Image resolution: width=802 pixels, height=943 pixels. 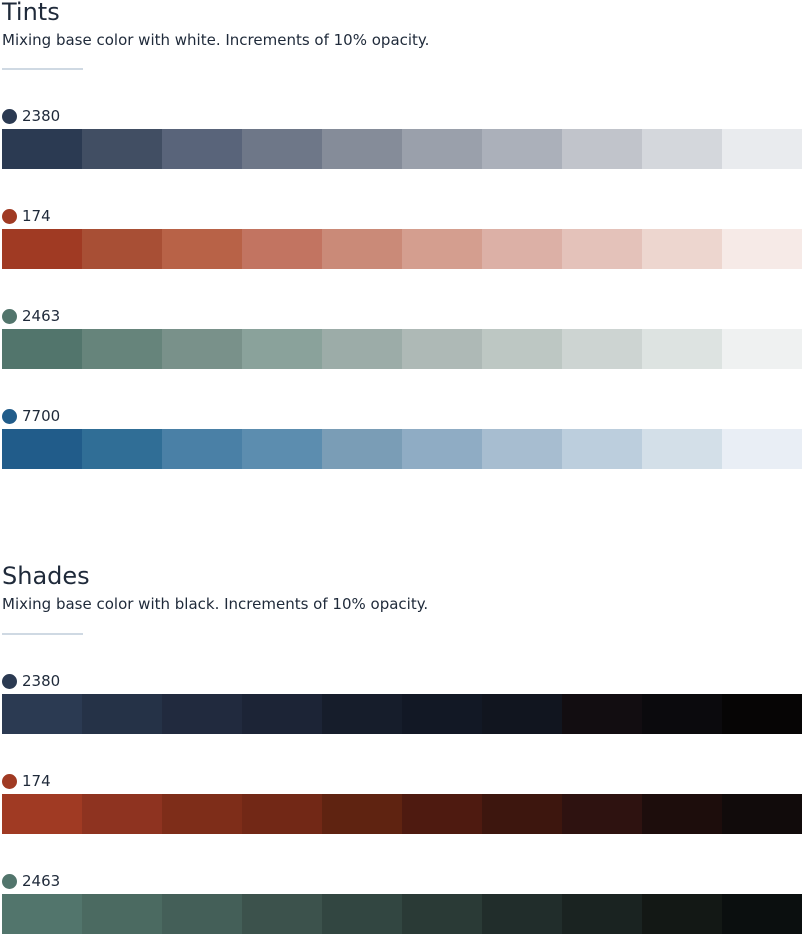 I want to click on swatch-label: 7700, so click(x=31, y=416).